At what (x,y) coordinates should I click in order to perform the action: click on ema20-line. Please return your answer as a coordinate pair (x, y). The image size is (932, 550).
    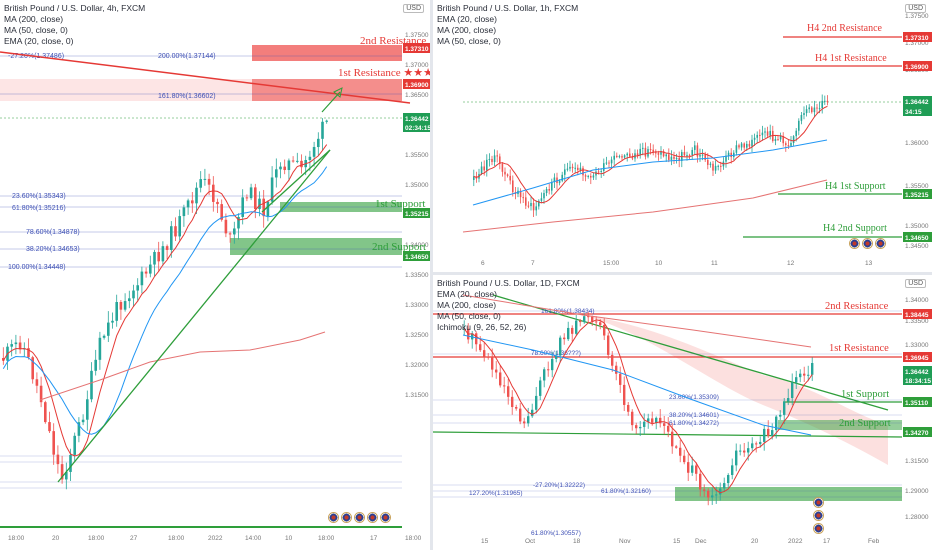
    Looking at the image, I should click on (638, 406).